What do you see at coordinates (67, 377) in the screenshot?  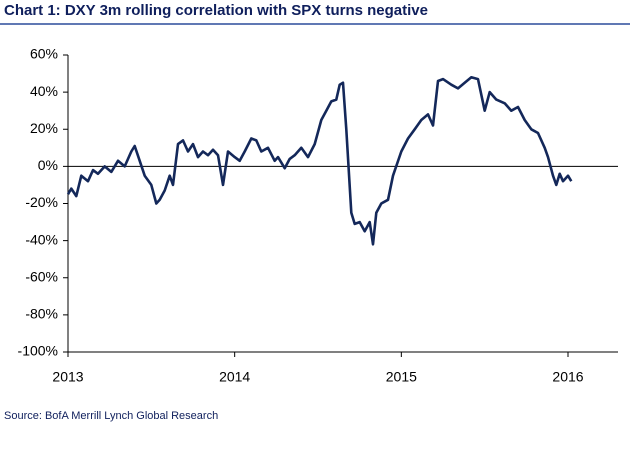 I see `x-tick-label: 2013` at bounding box center [67, 377].